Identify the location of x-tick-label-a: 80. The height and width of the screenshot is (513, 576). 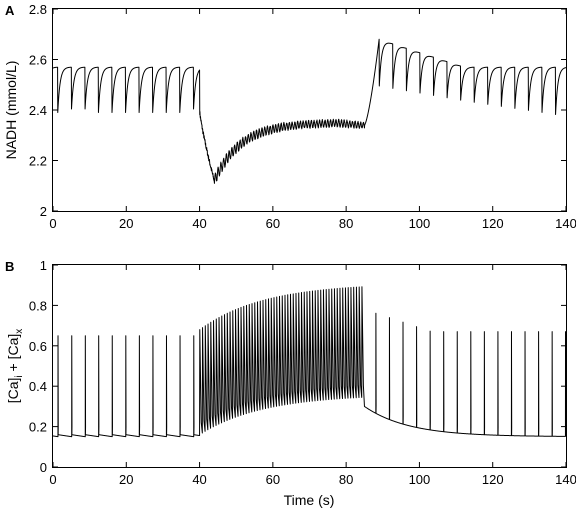
(346, 223).